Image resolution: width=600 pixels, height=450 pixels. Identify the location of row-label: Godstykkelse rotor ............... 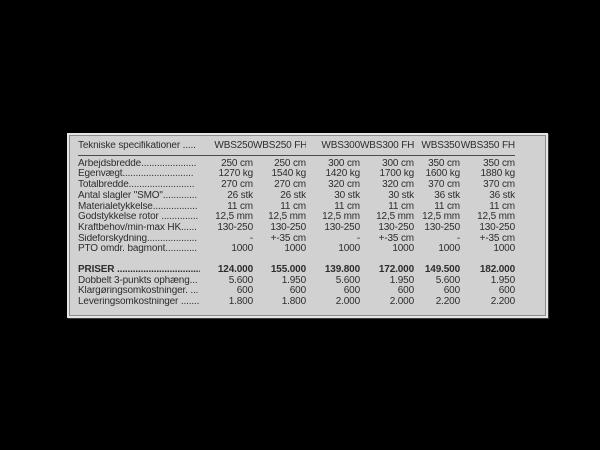
(138, 217).